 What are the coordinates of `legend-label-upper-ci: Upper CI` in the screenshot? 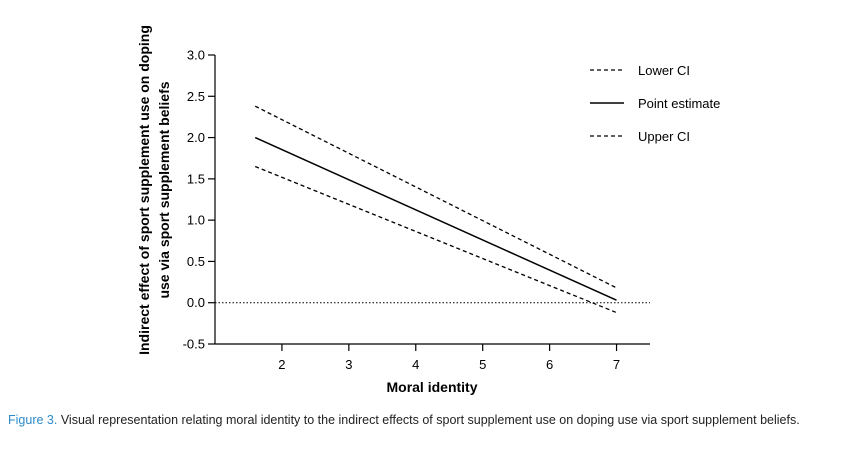 It's located at (664, 136).